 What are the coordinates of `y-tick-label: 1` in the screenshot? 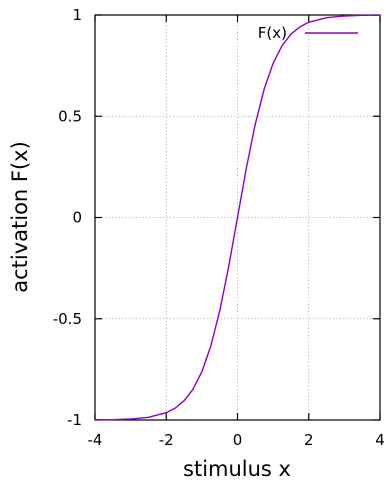 It's located at (77, 15).